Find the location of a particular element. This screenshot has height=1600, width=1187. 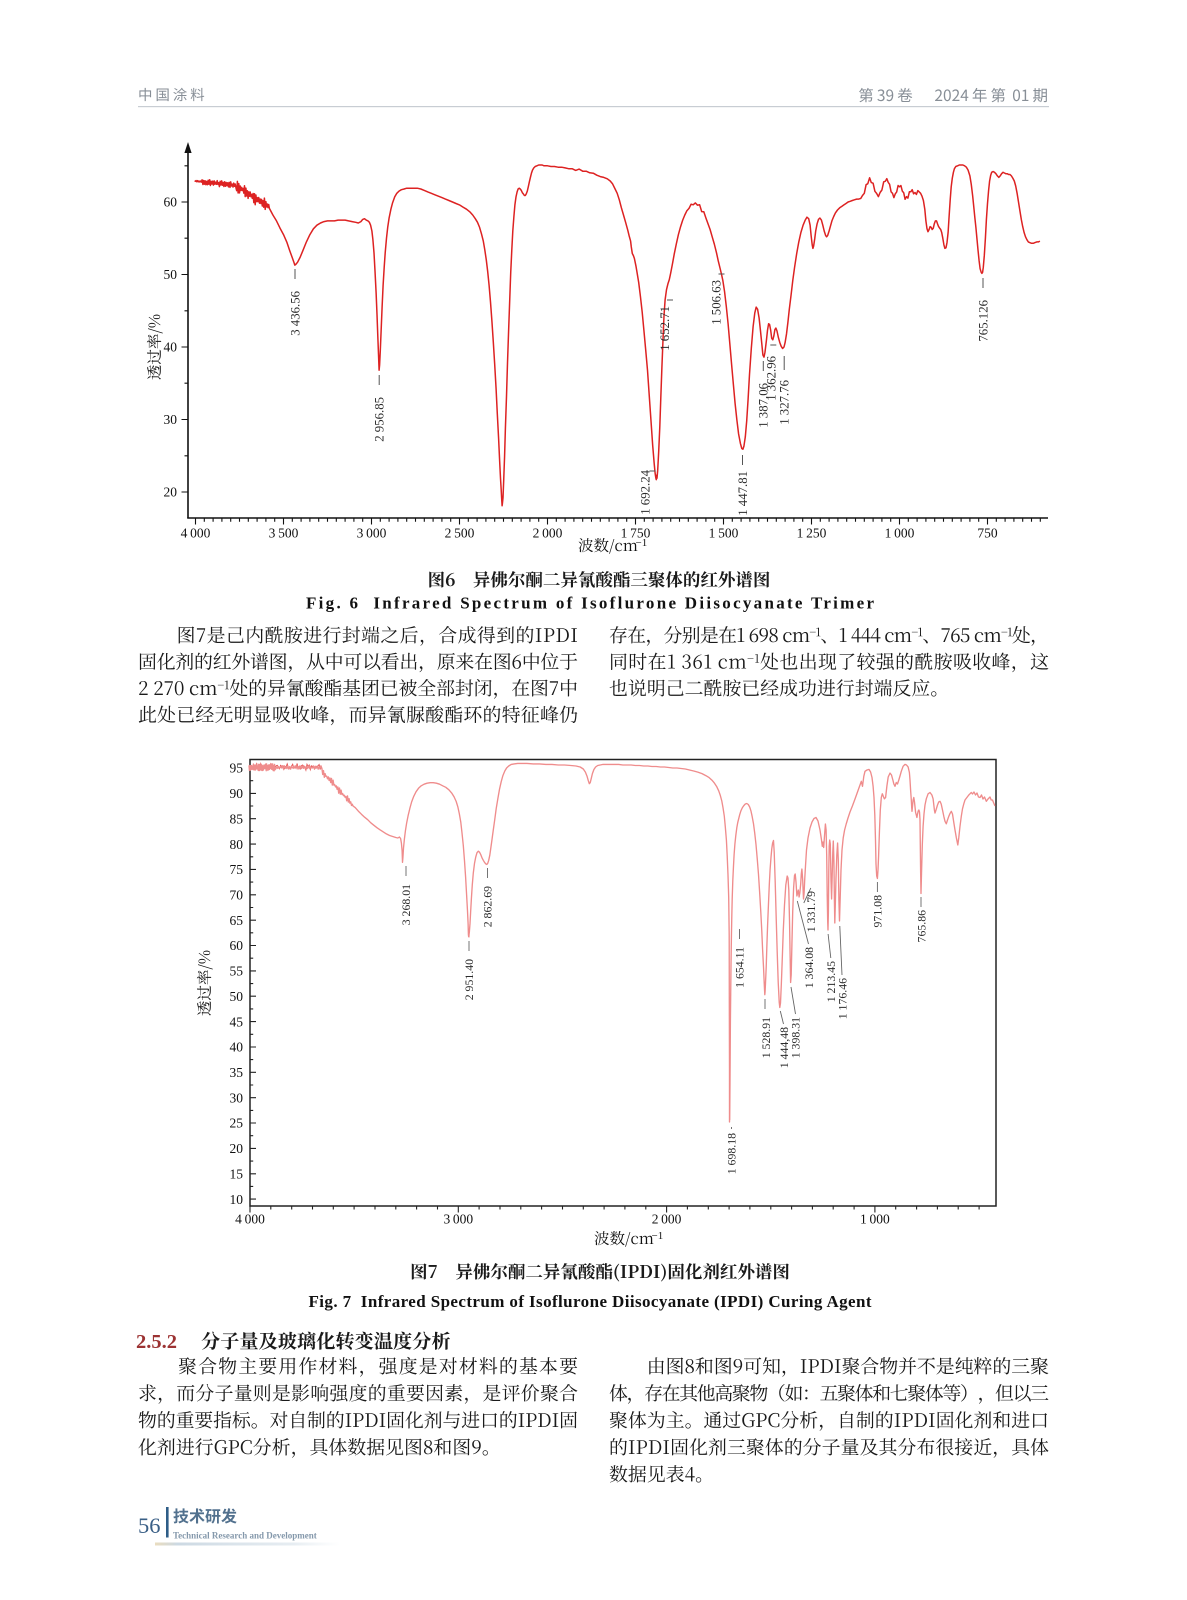

svg-text: 85 is located at coordinates (237, 818).